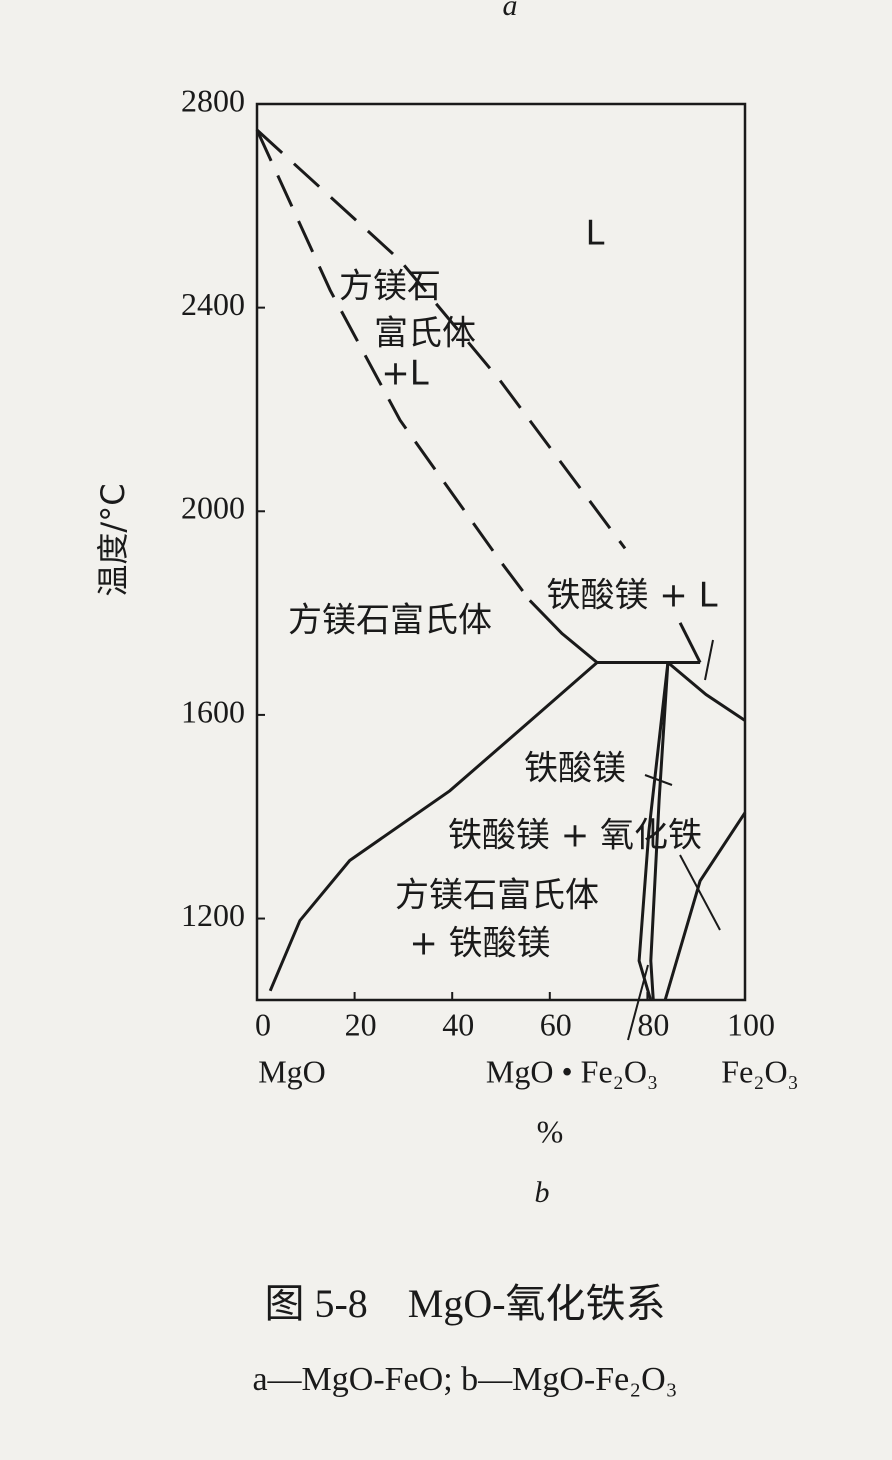 Image resolution: width=892 pixels, height=1460 pixels. I want to click on region-label: +L, so click(404, 374).